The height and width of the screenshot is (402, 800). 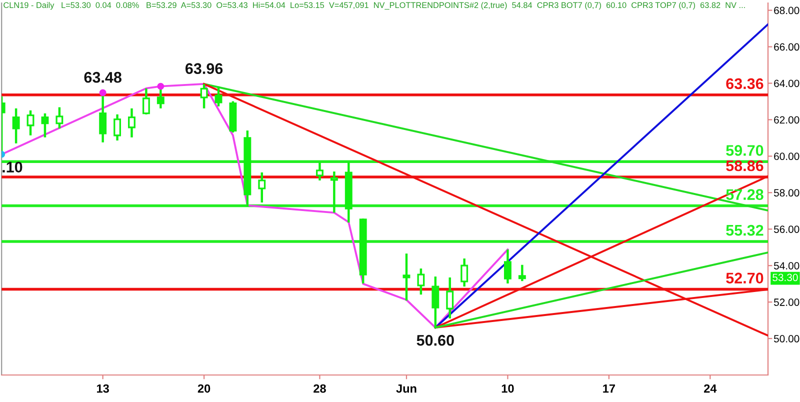 What do you see at coordinates (787, 266) in the screenshot?
I see `y-tick-label: 54.00` at bounding box center [787, 266].